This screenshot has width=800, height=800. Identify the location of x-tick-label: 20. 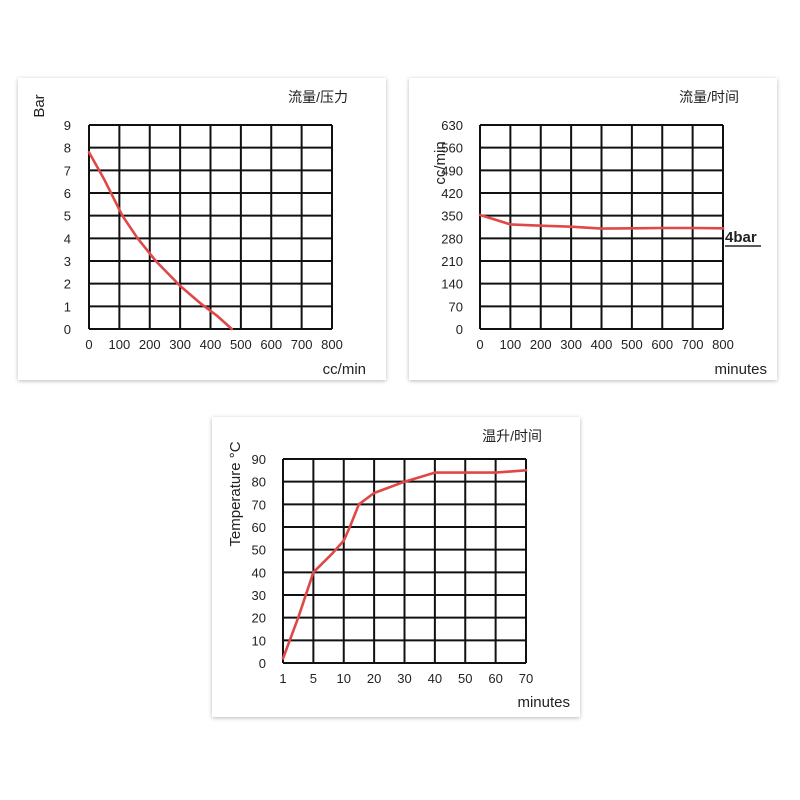
(374, 678).